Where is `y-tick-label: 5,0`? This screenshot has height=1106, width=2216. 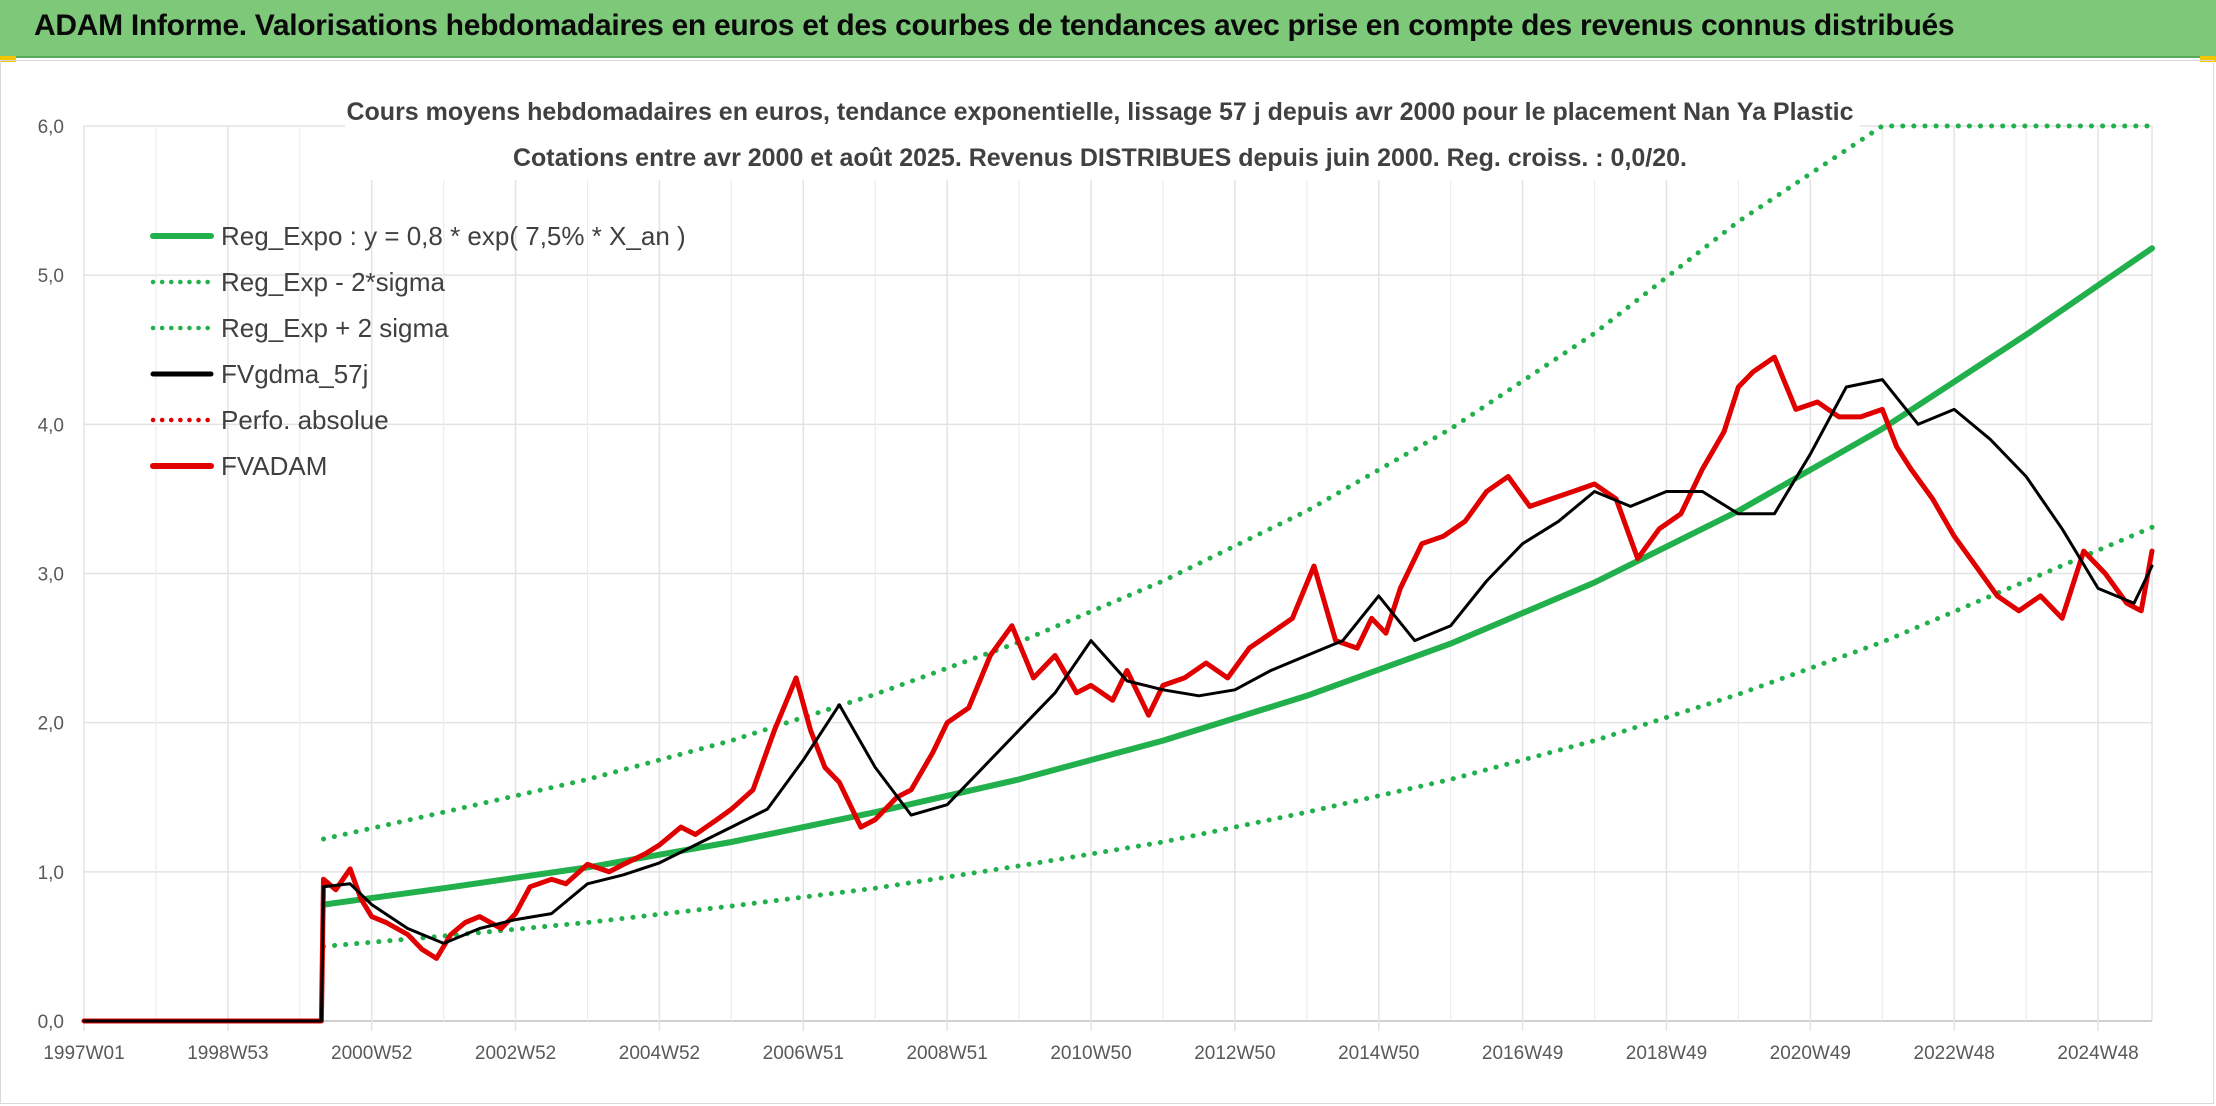
y-tick-label: 5,0 is located at coordinates (51, 276).